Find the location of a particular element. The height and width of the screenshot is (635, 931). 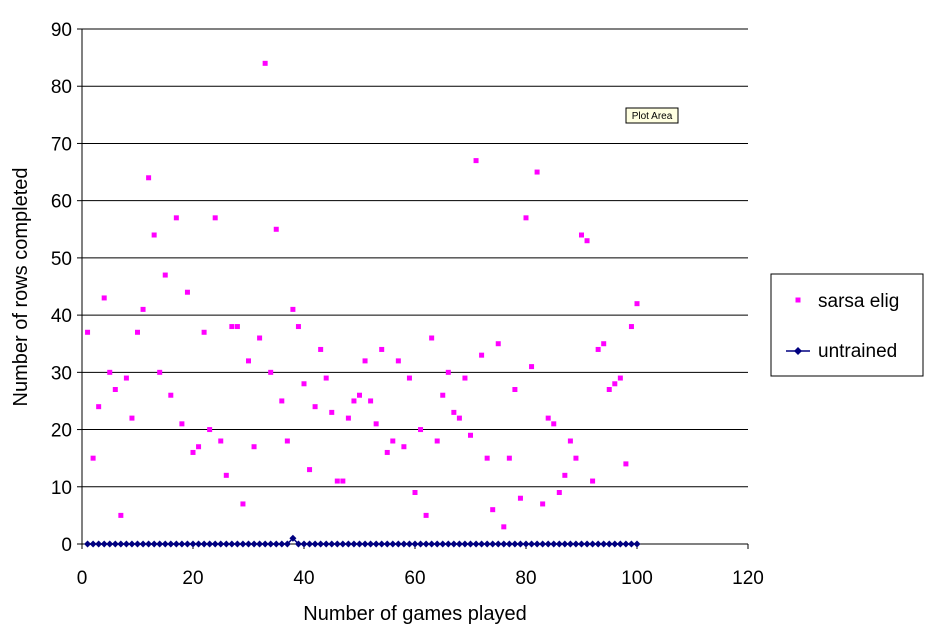

x-tick-label: 20 is located at coordinates (192, 578).